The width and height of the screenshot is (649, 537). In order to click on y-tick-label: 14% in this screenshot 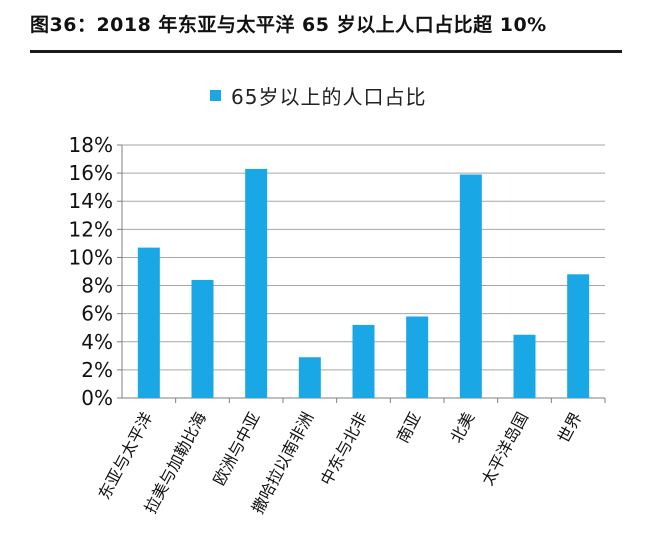, I will do `click(91, 201)`.